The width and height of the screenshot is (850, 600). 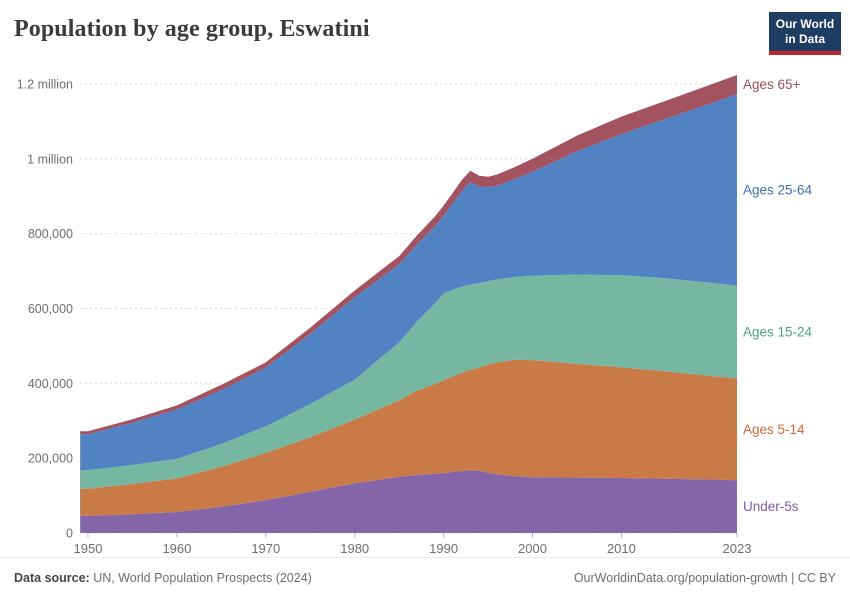 I want to click on x-axis-tick-label: 1970, so click(x=265, y=548).